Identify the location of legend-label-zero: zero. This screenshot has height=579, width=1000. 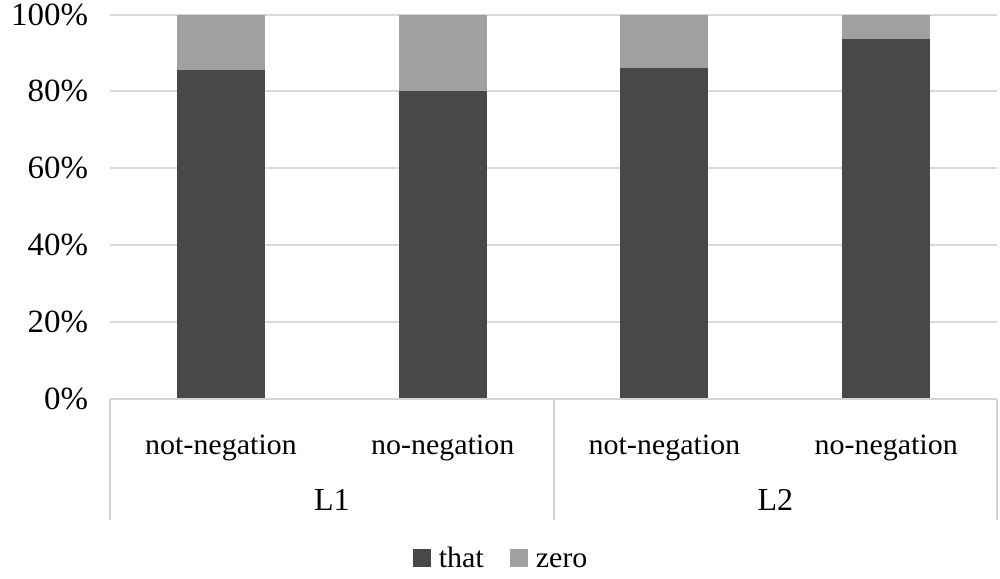
(561, 557).